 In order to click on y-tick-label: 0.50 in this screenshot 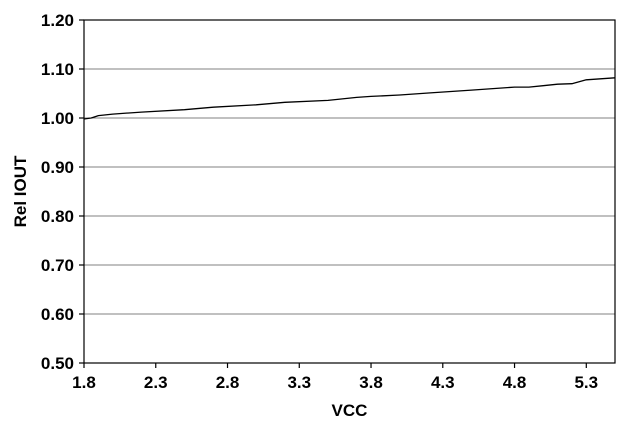, I will do `click(57, 363)`.